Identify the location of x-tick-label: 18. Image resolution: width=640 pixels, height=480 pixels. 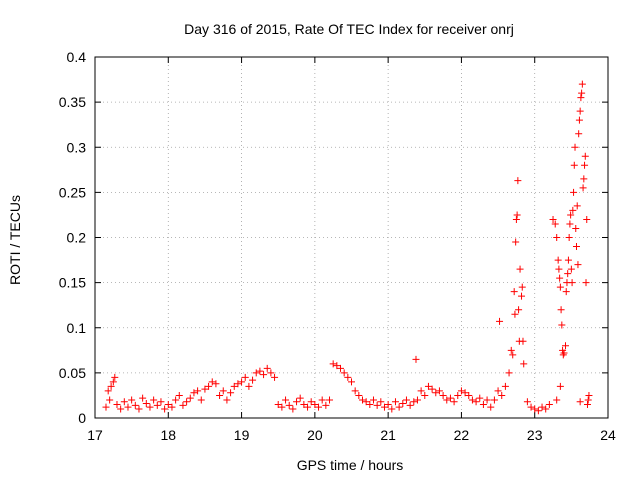
(168, 435).